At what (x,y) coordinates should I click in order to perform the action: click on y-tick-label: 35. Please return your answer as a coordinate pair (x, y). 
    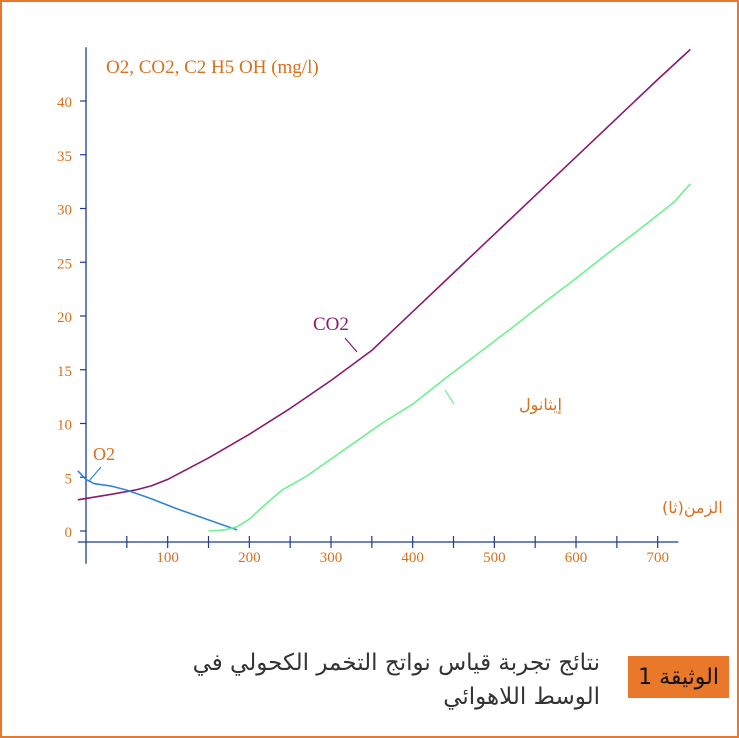
    Looking at the image, I should click on (64, 157).